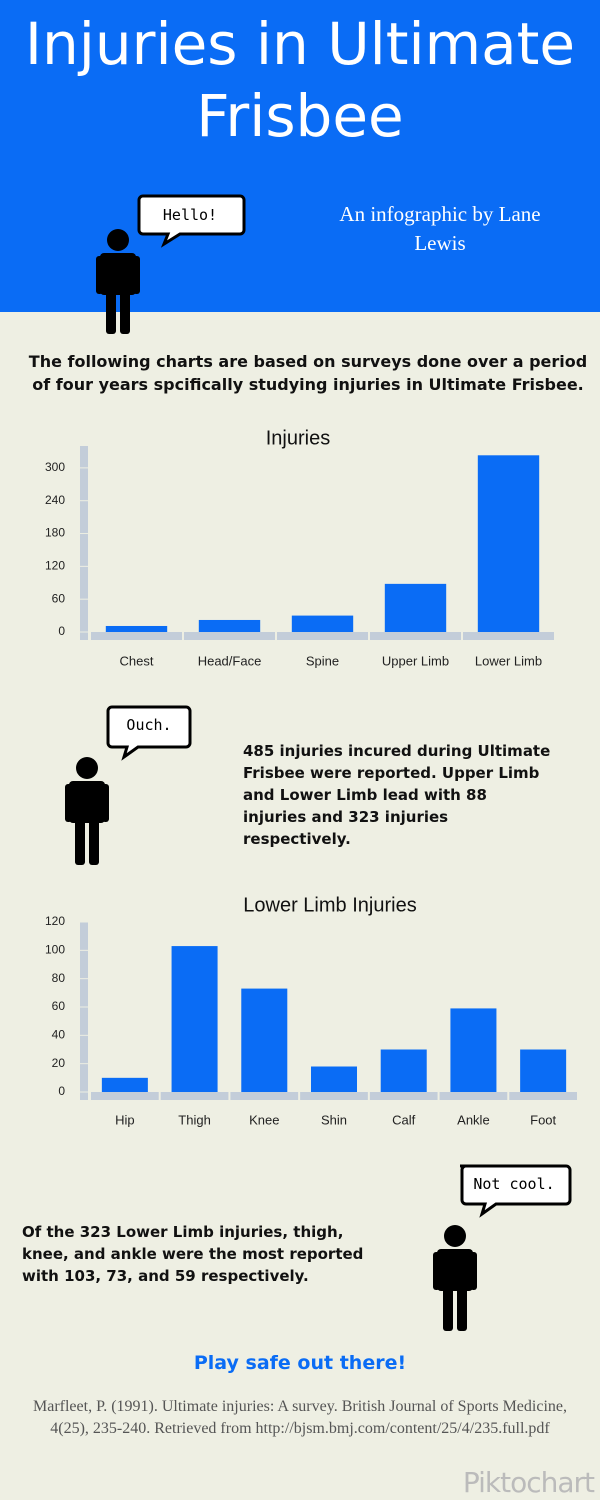 The image size is (600, 1500). Describe the element at coordinates (55, 950) in the screenshot. I see `y-tick-label: 100` at that location.